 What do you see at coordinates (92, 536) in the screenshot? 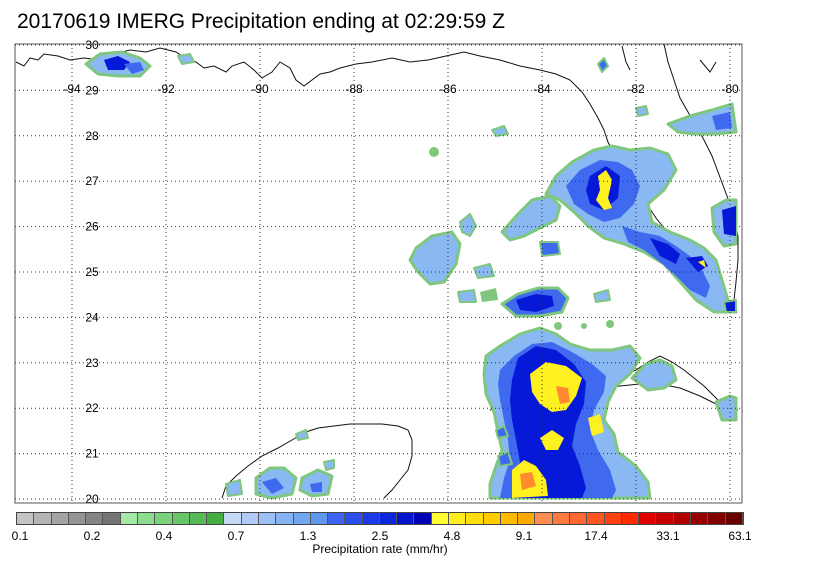
I see `colorbar-tick-label: 0.2` at bounding box center [92, 536].